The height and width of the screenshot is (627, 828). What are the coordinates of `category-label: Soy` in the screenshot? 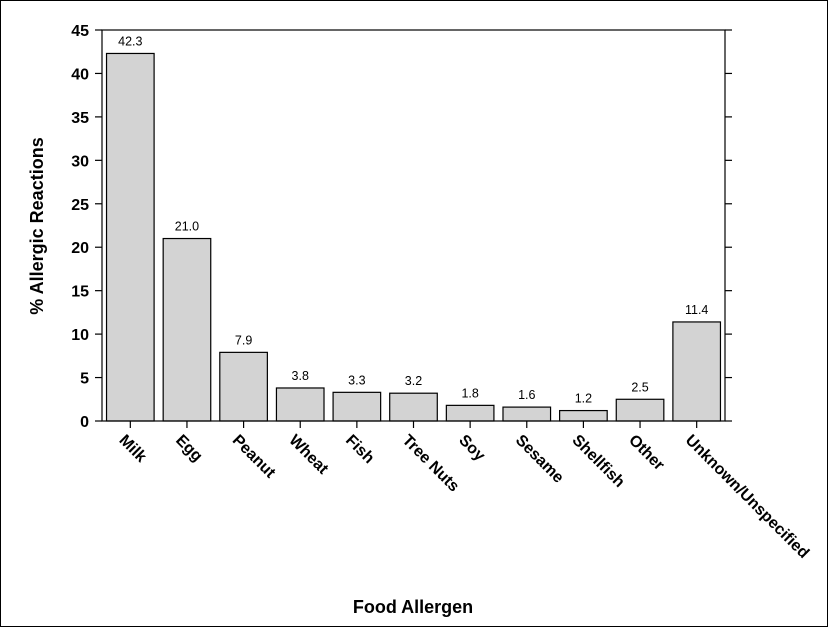 It's located at (471, 448).